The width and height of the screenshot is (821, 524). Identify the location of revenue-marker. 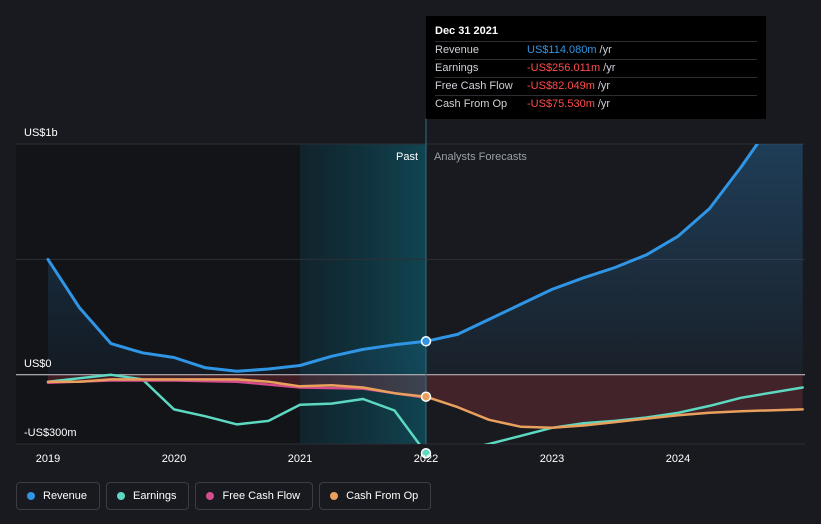
(426, 341).